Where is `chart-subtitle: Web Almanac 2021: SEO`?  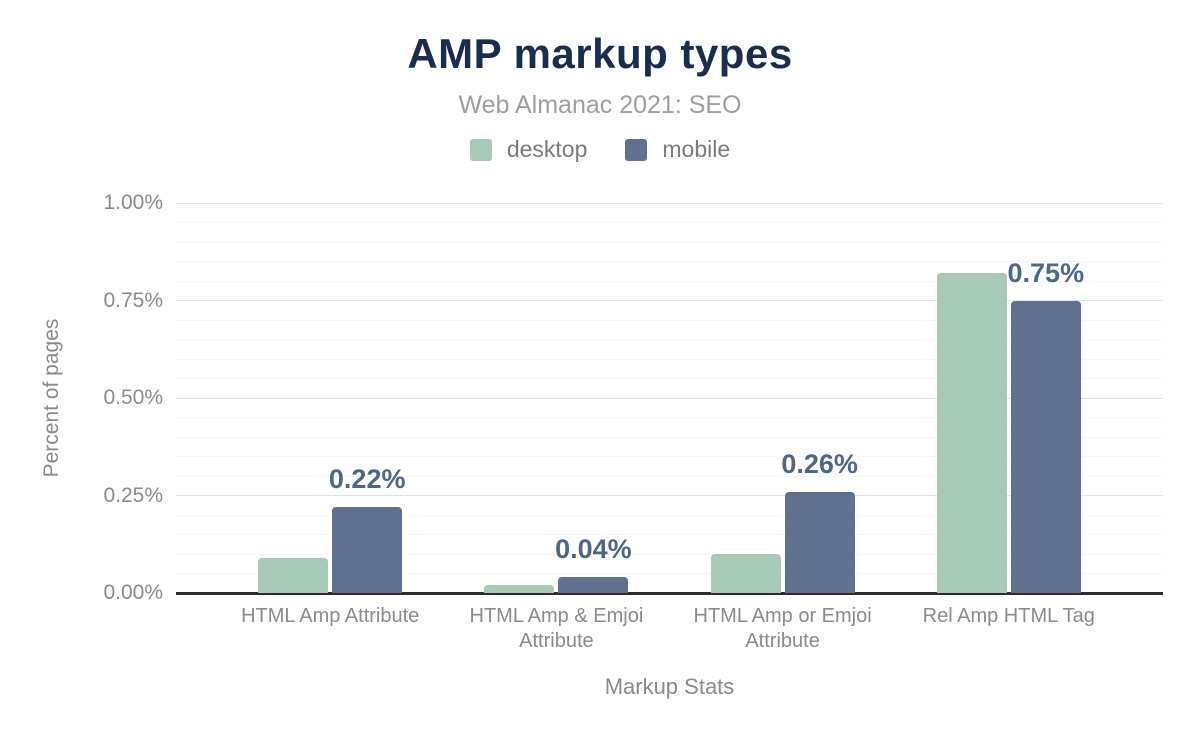
chart-subtitle: Web Almanac 2021: SEO is located at coordinates (600, 105).